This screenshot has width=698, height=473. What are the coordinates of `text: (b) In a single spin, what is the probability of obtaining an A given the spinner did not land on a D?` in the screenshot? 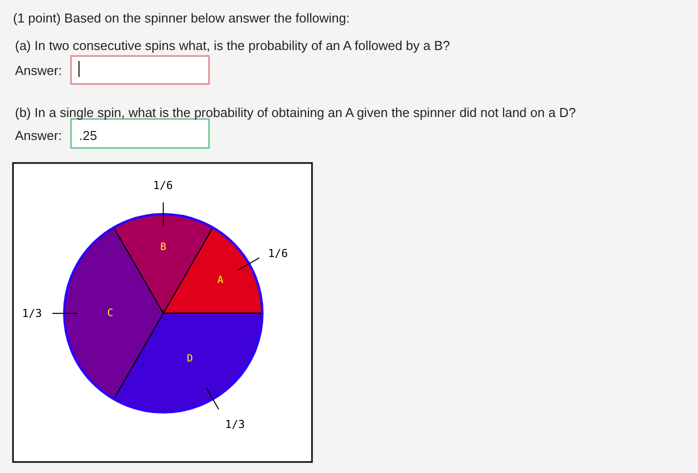 It's located at (295, 112).